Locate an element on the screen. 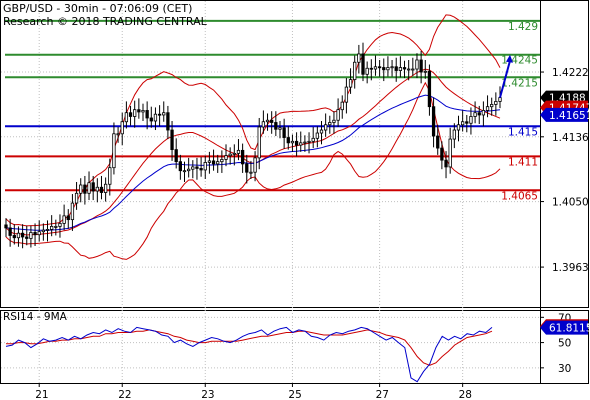 This screenshot has height=400, width=590. x-tick-label: 23 is located at coordinates (207, 394).